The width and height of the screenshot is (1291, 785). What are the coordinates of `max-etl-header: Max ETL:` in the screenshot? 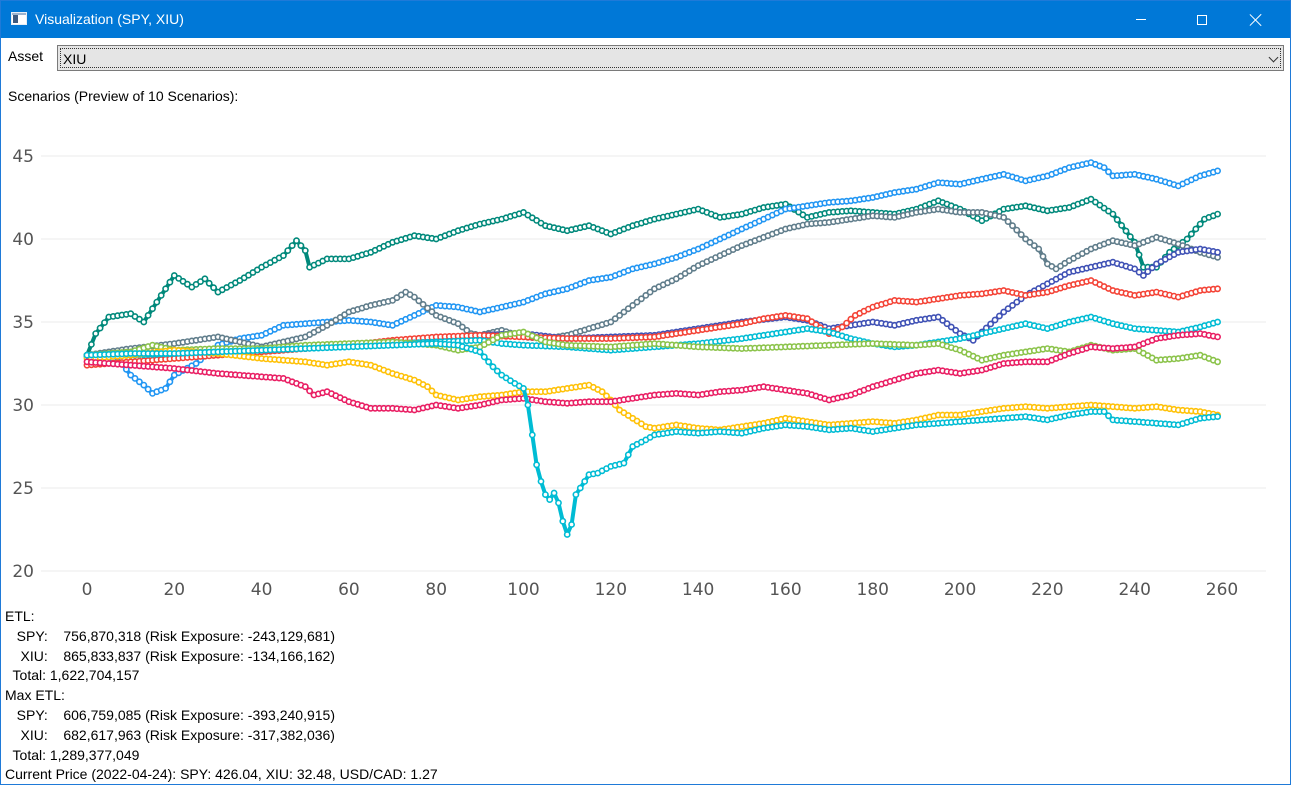 It's located at (35, 695).